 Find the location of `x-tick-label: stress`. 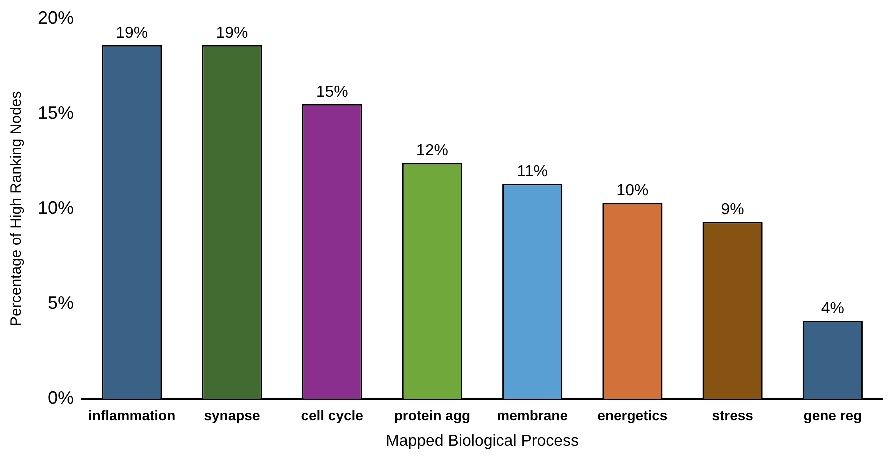

x-tick-label: stress is located at coordinates (733, 415).